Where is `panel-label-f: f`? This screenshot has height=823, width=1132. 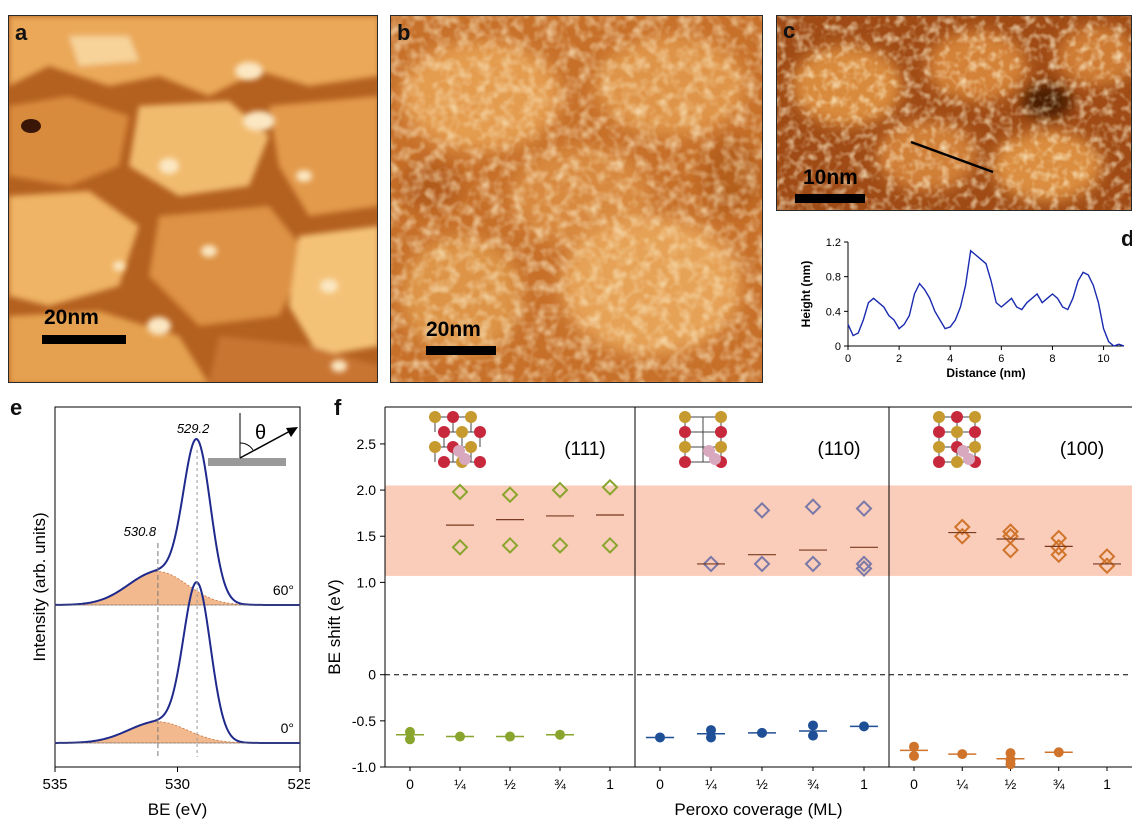
panel-label-f: f is located at coordinates (338, 407).